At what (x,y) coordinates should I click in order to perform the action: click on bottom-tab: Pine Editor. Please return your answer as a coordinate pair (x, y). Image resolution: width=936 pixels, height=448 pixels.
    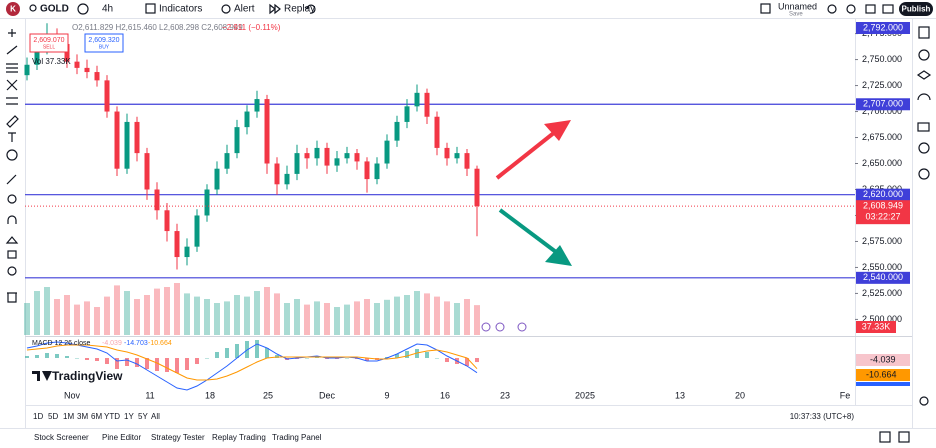
    Looking at the image, I should click on (121, 437).